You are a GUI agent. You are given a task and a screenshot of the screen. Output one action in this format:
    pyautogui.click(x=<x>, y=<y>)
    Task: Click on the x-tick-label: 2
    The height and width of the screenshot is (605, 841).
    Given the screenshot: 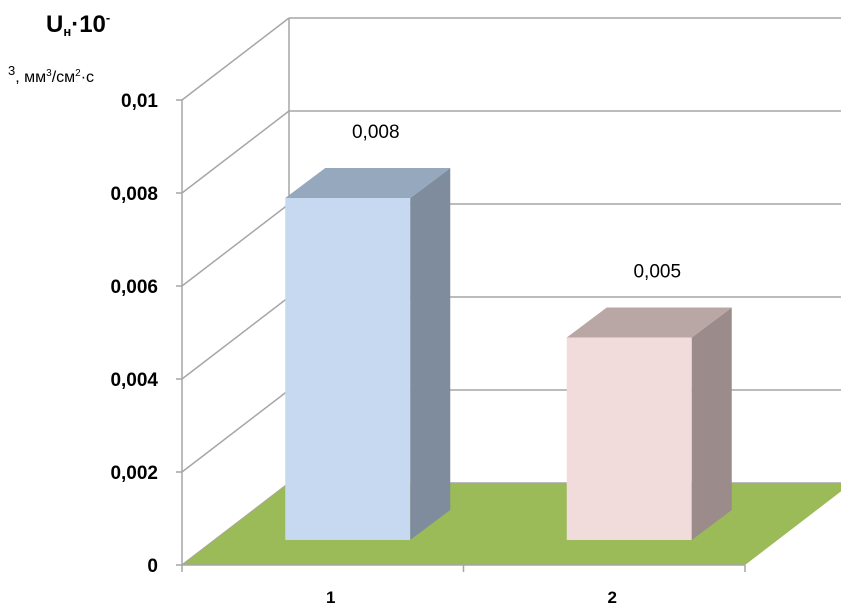 What is the action you would take?
    pyautogui.click(x=612, y=596)
    